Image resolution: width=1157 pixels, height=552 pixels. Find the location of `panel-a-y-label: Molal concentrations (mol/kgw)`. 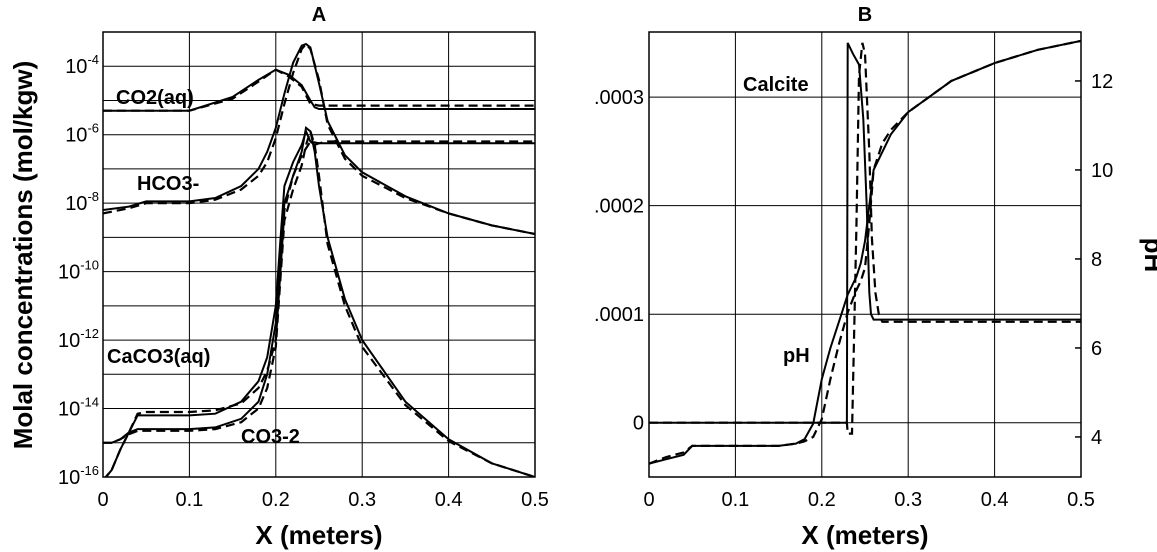

panel-a-y-label: Molal concentrations (mol/kgw) is located at coordinates (23, 255).